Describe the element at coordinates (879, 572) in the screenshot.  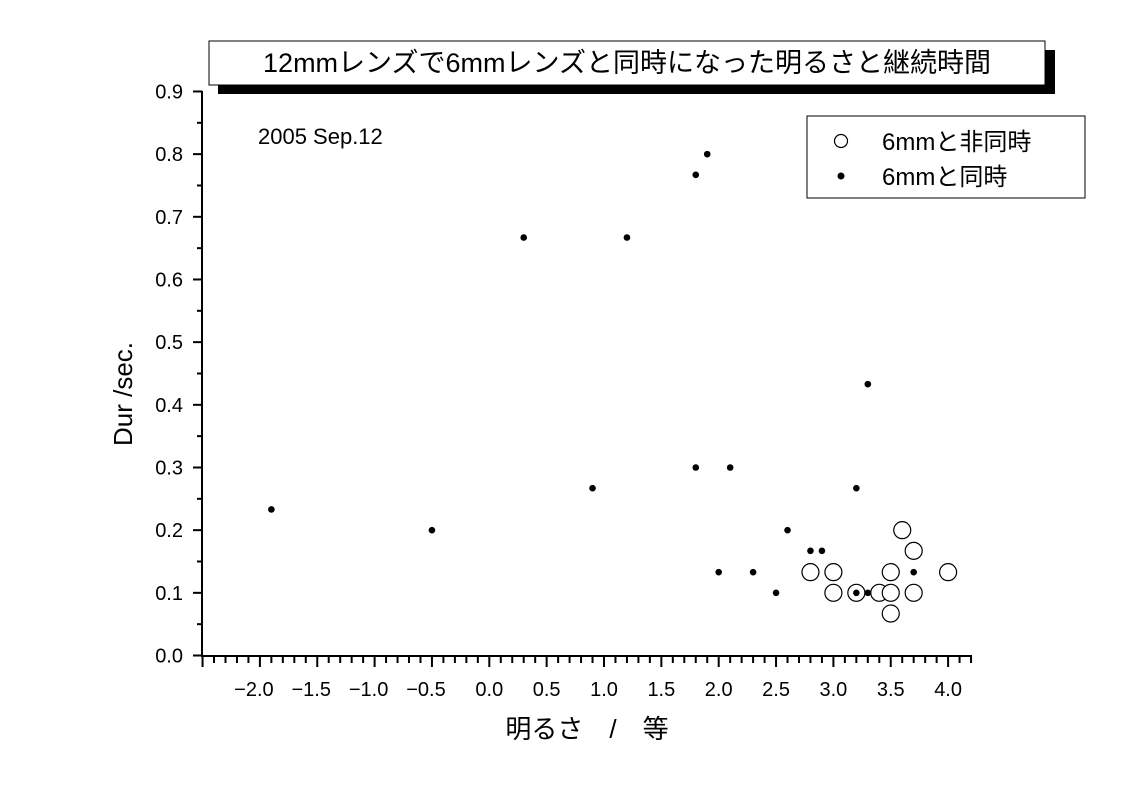
I see `series-not-simultaneous` at that location.